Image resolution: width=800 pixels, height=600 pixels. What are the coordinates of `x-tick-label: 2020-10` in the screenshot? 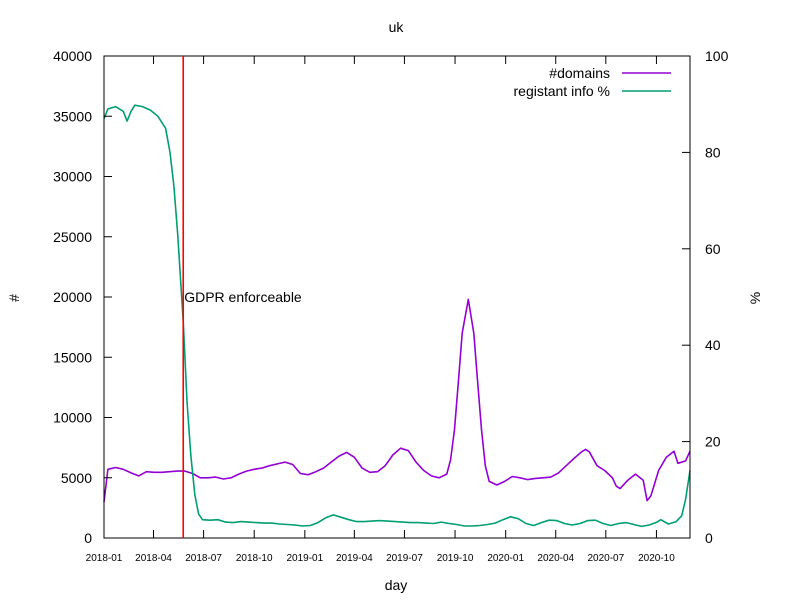 It's located at (656, 558).